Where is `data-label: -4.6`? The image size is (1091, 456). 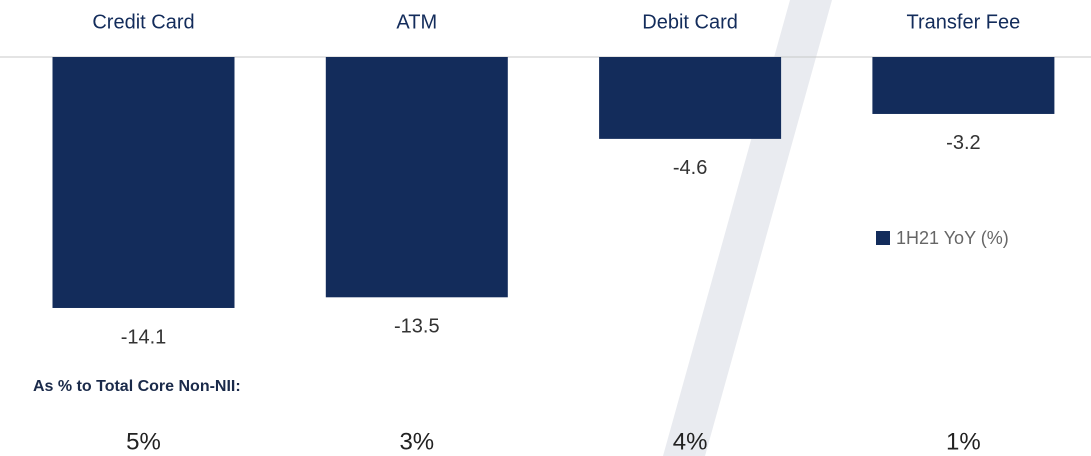
data-label: -4.6 is located at coordinates (690, 168).